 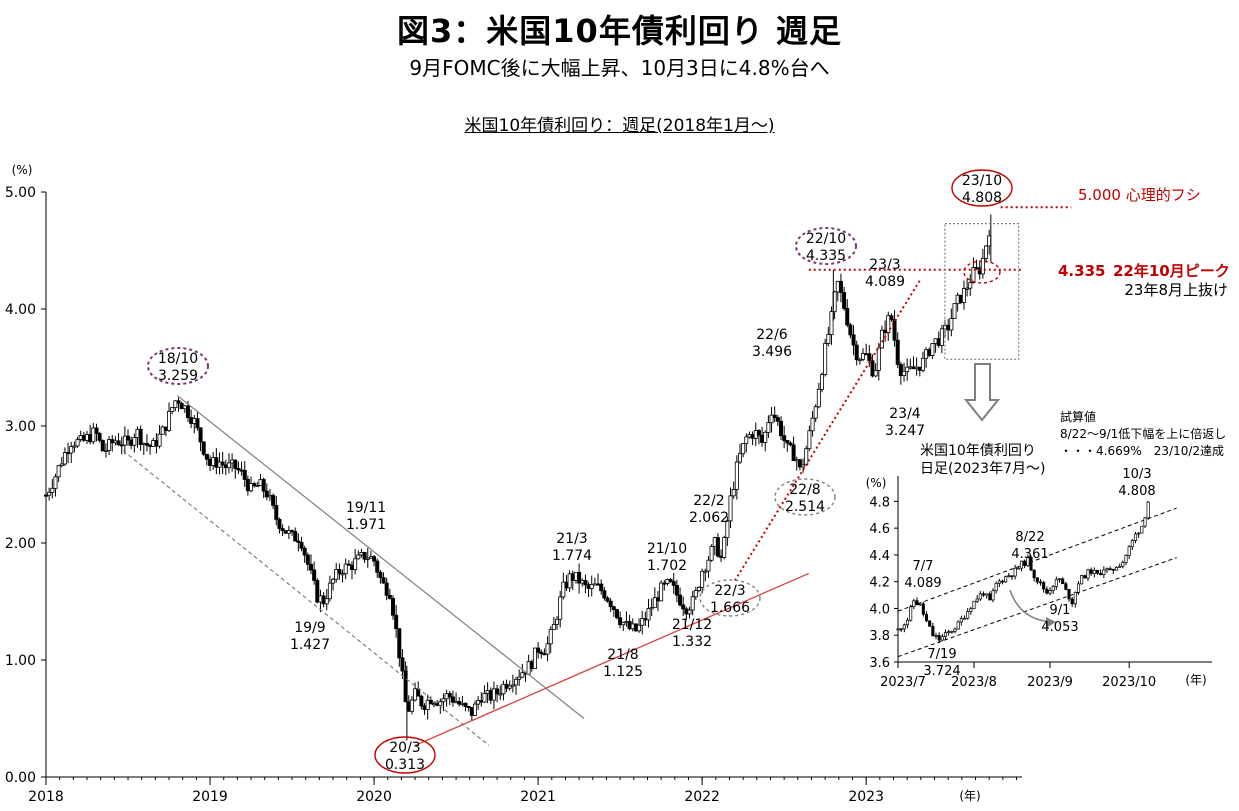 What do you see at coordinates (708, 501) in the screenshot?
I see `annotation-date: 22/2` at bounding box center [708, 501].